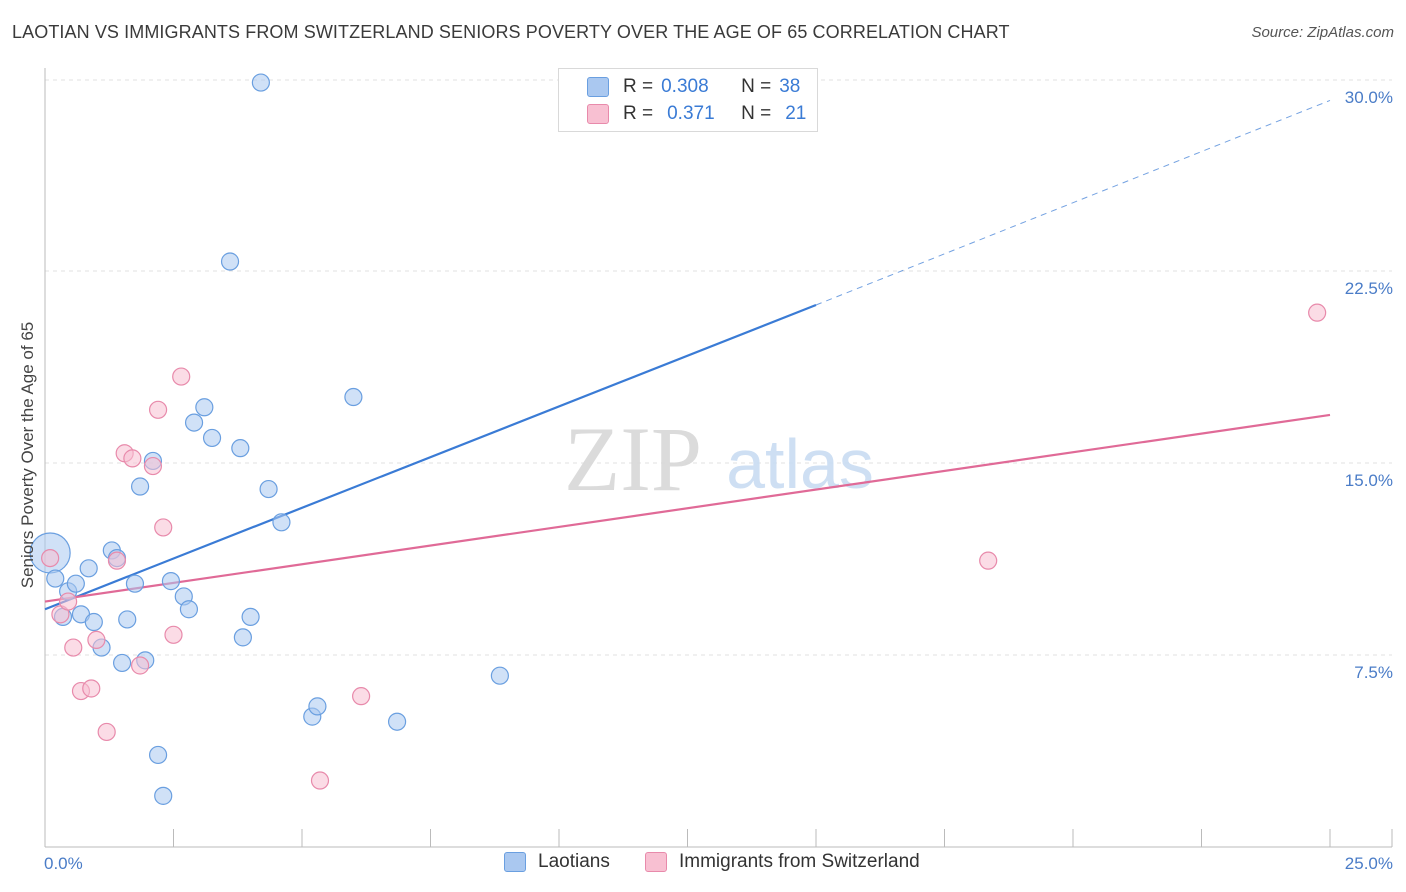 This screenshot has height=892, width=1406. What do you see at coordinates (799, 861) in the screenshot?
I see `legend-label-switzerland: Immigrants from Switzerland` at bounding box center [799, 861].